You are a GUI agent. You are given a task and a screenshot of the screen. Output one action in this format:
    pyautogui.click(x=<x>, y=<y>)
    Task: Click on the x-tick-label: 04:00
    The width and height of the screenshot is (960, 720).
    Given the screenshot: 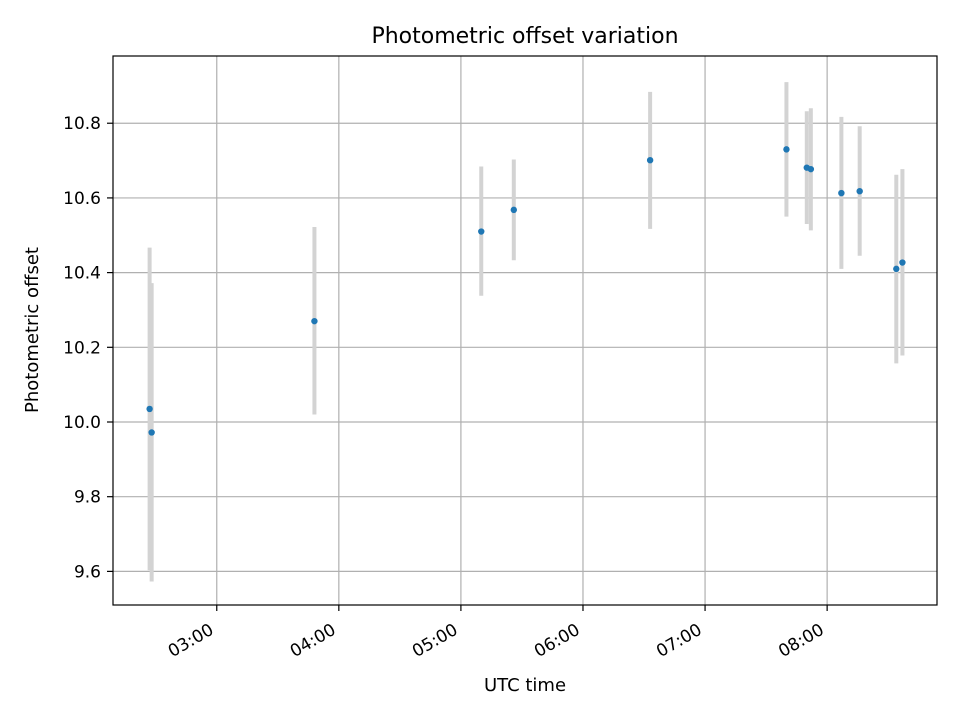 What is the action you would take?
    pyautogui.click(x=313, y=641)
    